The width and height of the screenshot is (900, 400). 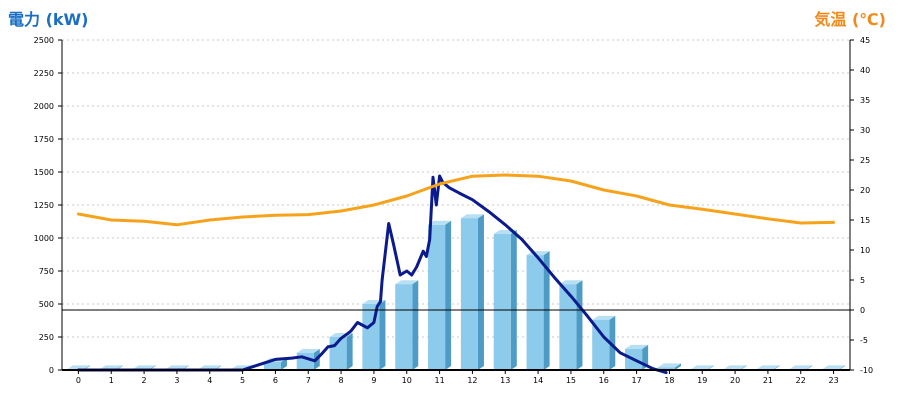 What do you see at coordinates (44, 238) in the screenshot?
I see `left-tick-label: 1000` at bounding box center [44, 238].